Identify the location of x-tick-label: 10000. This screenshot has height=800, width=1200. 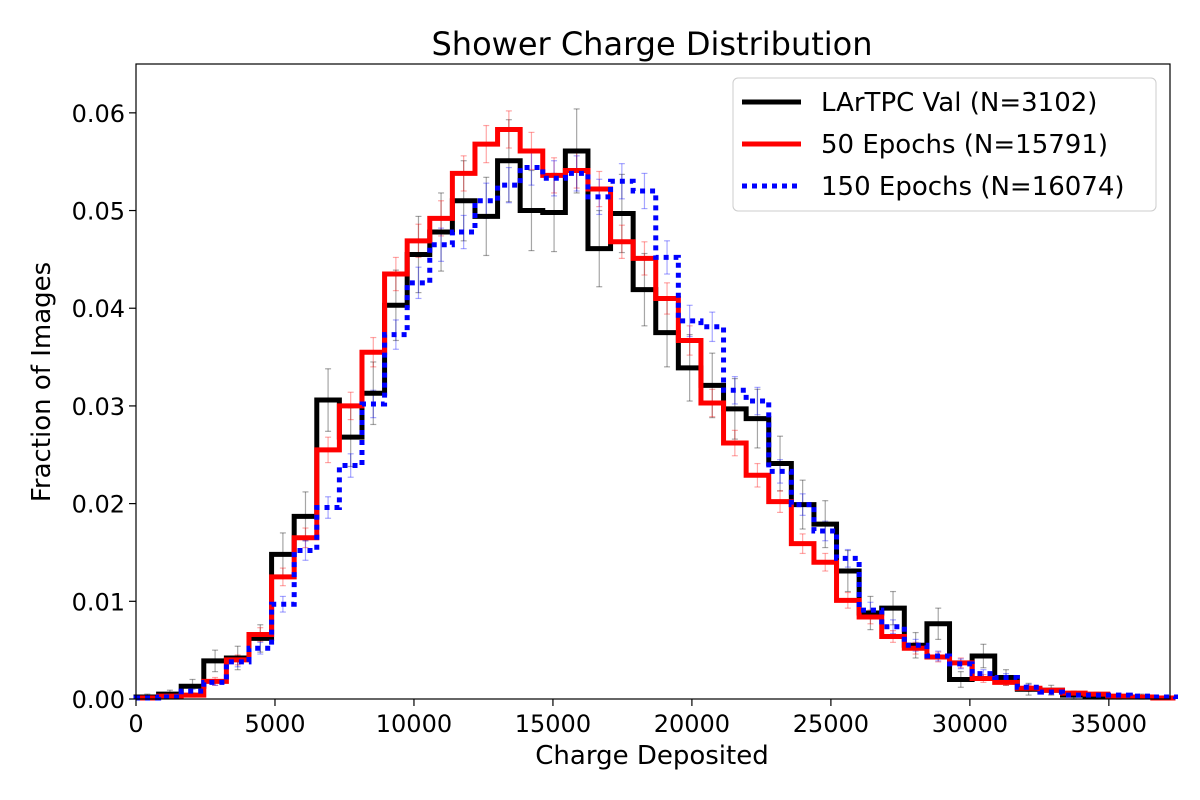
(414, 724).